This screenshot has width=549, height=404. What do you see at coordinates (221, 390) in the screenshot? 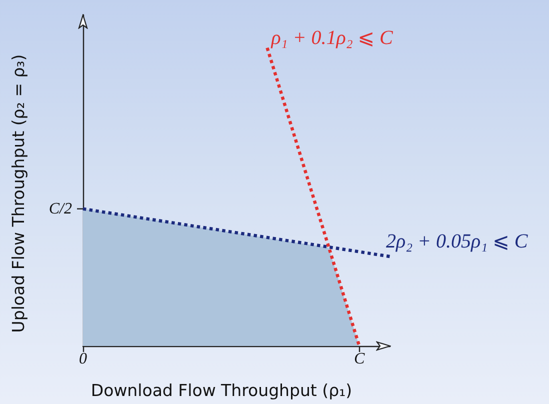
I see `x-axis-title: Download Flow Throughput (ρ₁)` at bounding box center [221, 390].